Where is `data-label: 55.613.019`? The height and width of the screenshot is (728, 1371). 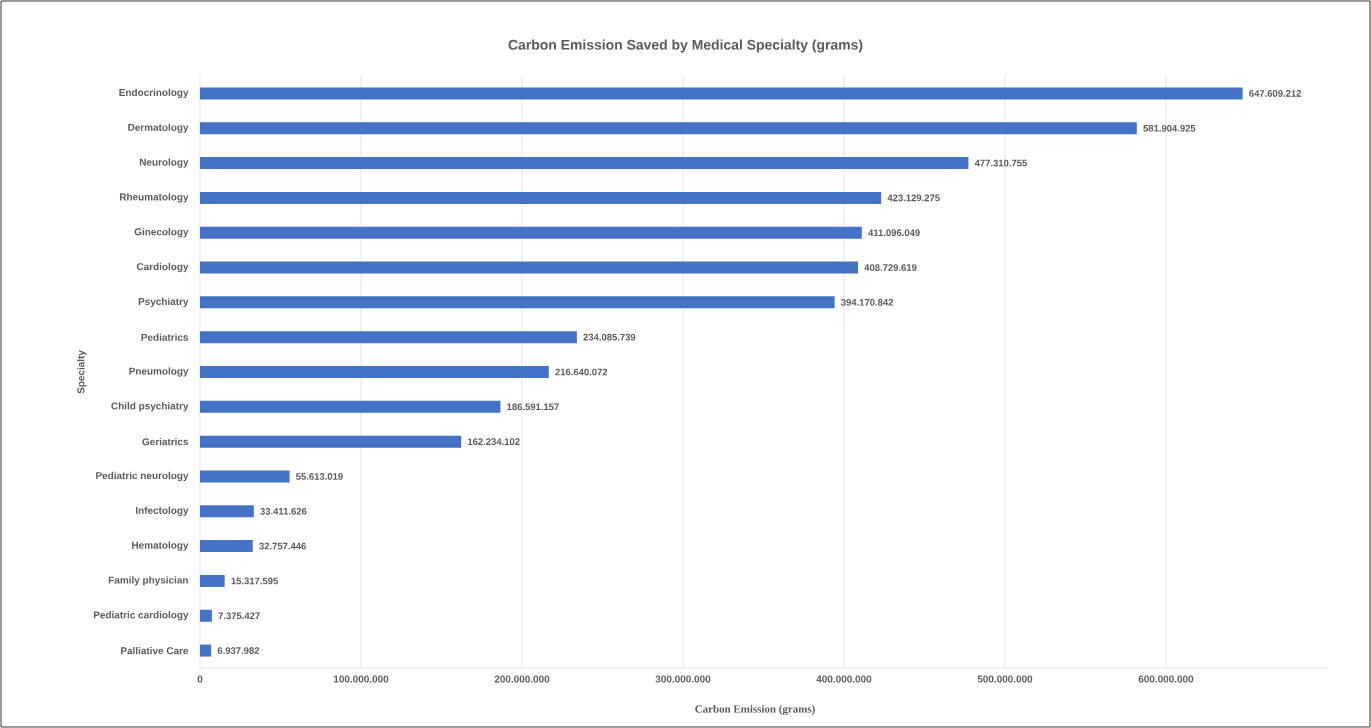
data-label: 55.613.019 is located at coordinates (319, 476).